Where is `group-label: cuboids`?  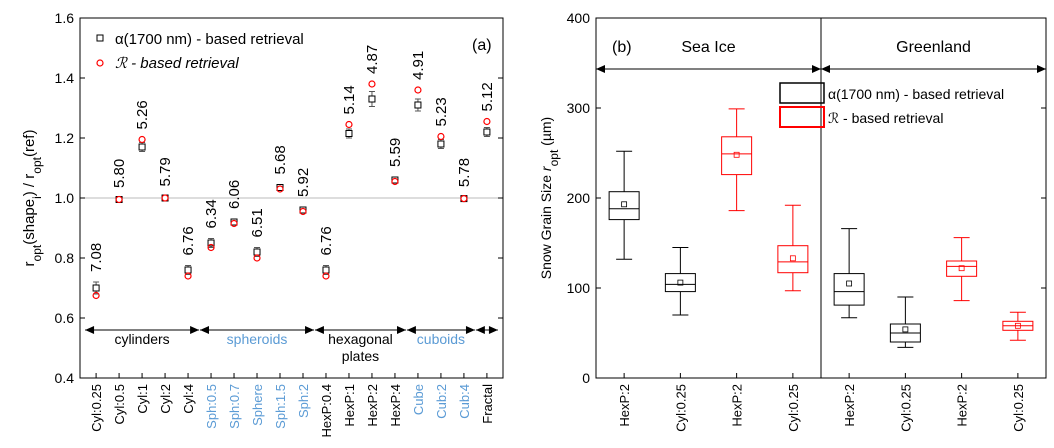
group-label: cuboids is located at coordinates (441, 339).